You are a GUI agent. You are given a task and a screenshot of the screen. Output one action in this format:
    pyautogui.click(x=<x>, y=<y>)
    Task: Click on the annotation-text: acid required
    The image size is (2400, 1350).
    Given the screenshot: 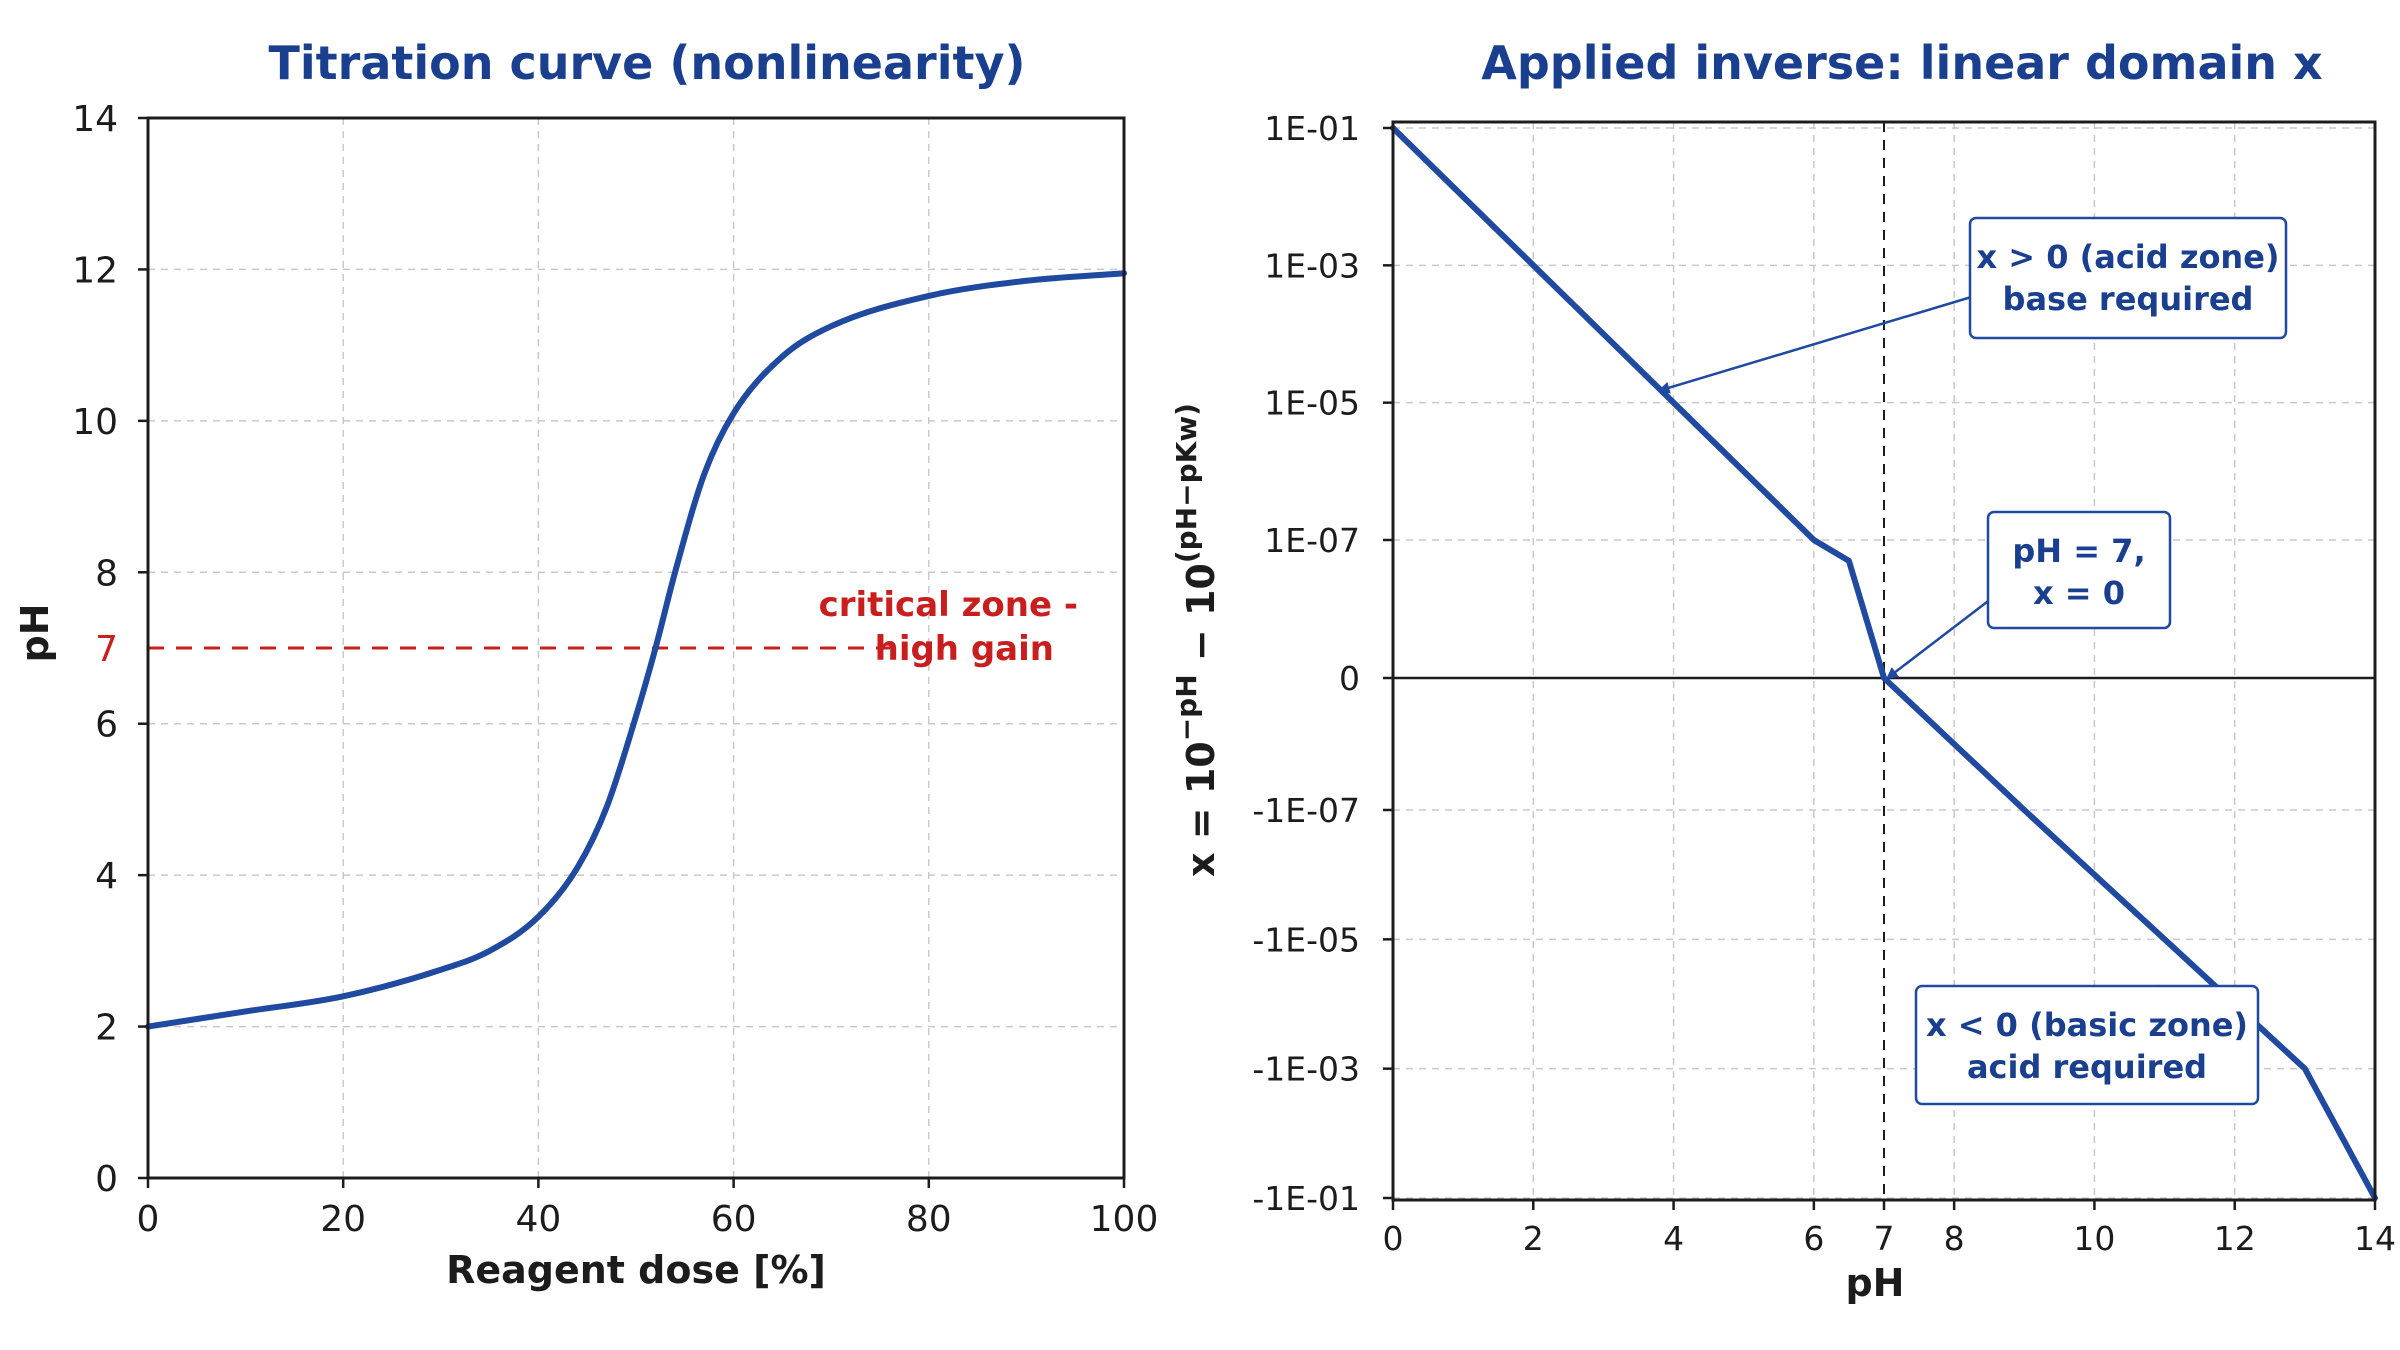 What is the action you would take?
    pyautogui.click(x=2087, y=1067)
    